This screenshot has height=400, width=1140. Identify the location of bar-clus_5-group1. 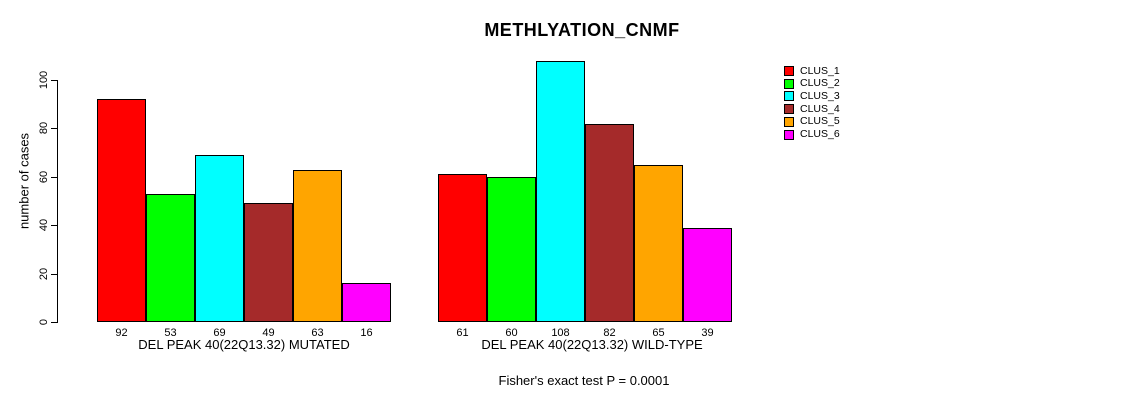
(317, 245).